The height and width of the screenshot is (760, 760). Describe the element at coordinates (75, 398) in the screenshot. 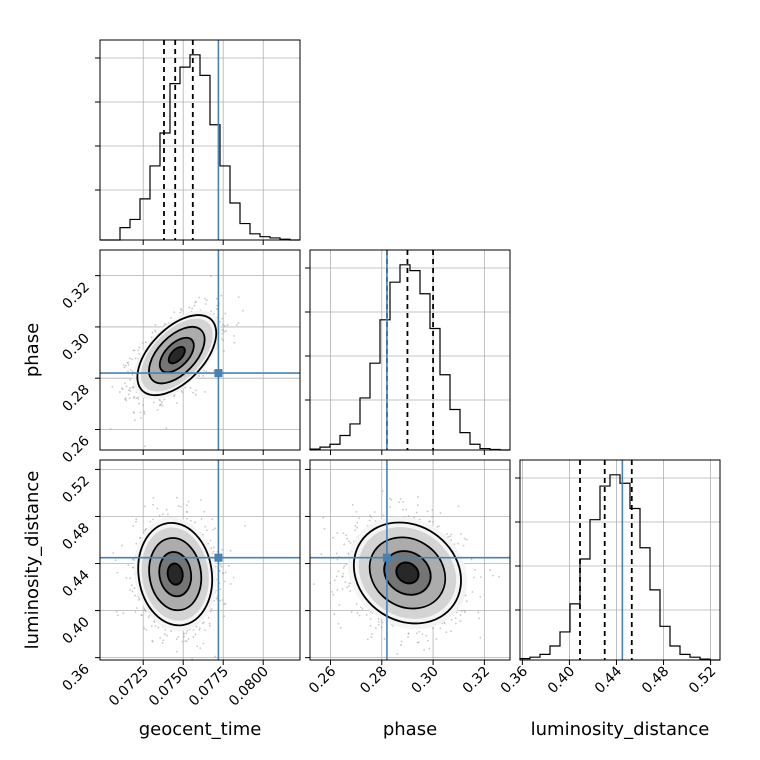

I see `y-tick-label: 0.28` at that location.